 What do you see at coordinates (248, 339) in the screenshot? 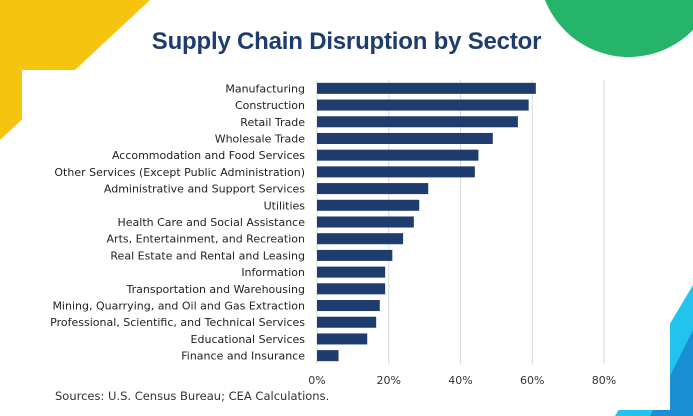
I see `category-label: Educational Services` at bounding box center [248, 339].